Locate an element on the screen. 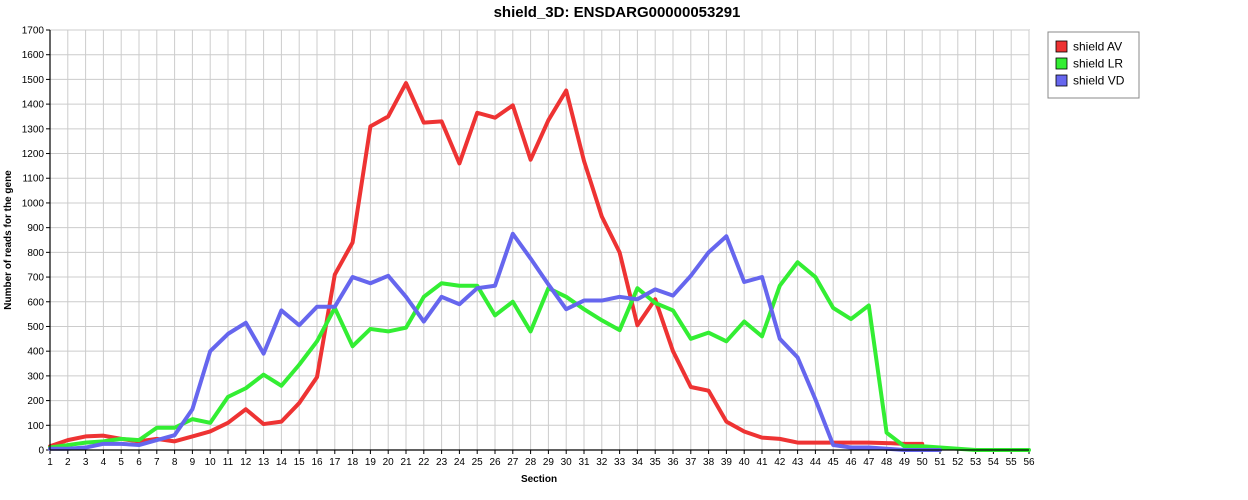 The image size is (1248, 500). x-tick-label: 12 is located at coordinates (246, 462).